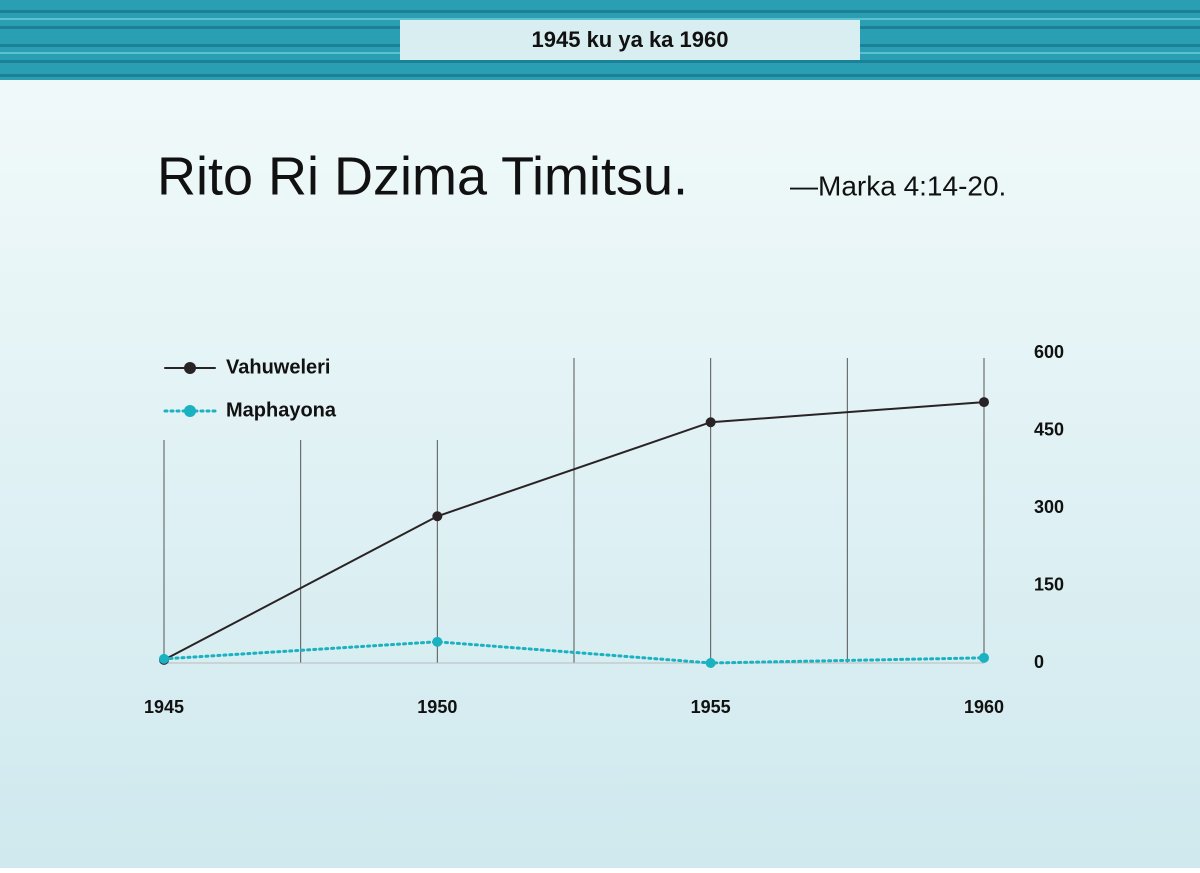 The image size is (1200, 873). What do you see at coordinates (1049, 507) in the screenshot?
I see `y-tick-label: 300` at bounding box center [1049, 507].